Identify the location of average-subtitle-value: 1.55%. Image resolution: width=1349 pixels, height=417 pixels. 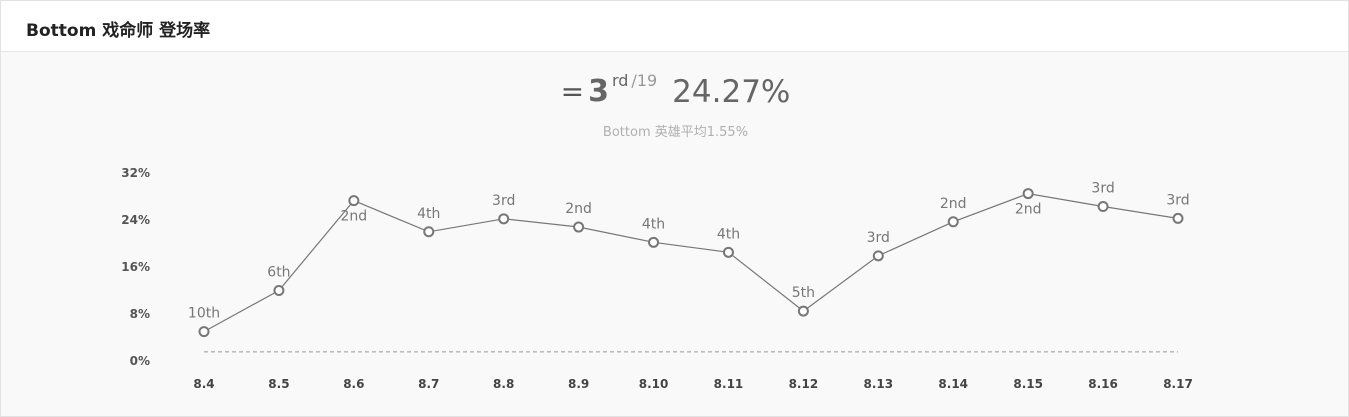
(727, 132).